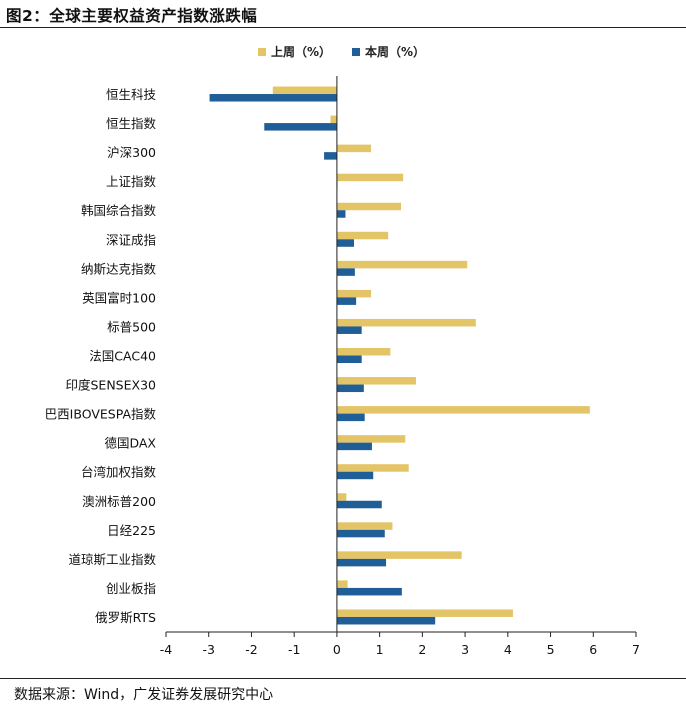 This screenshot has width=686, height=710. I want to click on category-label: 道琼斯工业指数, so click(112, 559).